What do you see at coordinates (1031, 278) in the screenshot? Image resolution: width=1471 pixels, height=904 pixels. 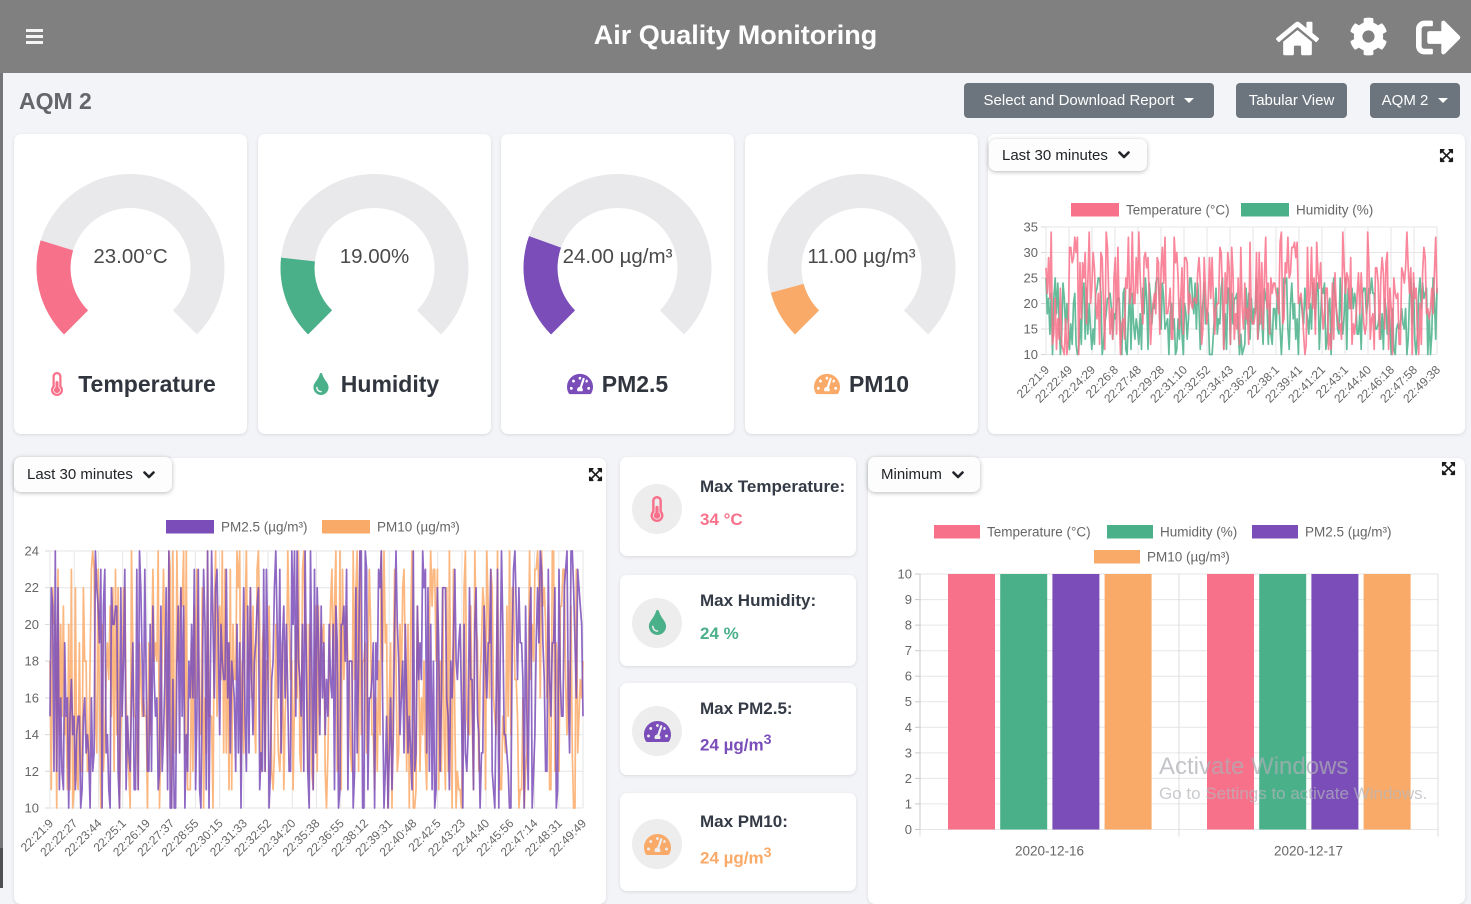 I see `svg-text: 25` at bounding box center [1031, 278].